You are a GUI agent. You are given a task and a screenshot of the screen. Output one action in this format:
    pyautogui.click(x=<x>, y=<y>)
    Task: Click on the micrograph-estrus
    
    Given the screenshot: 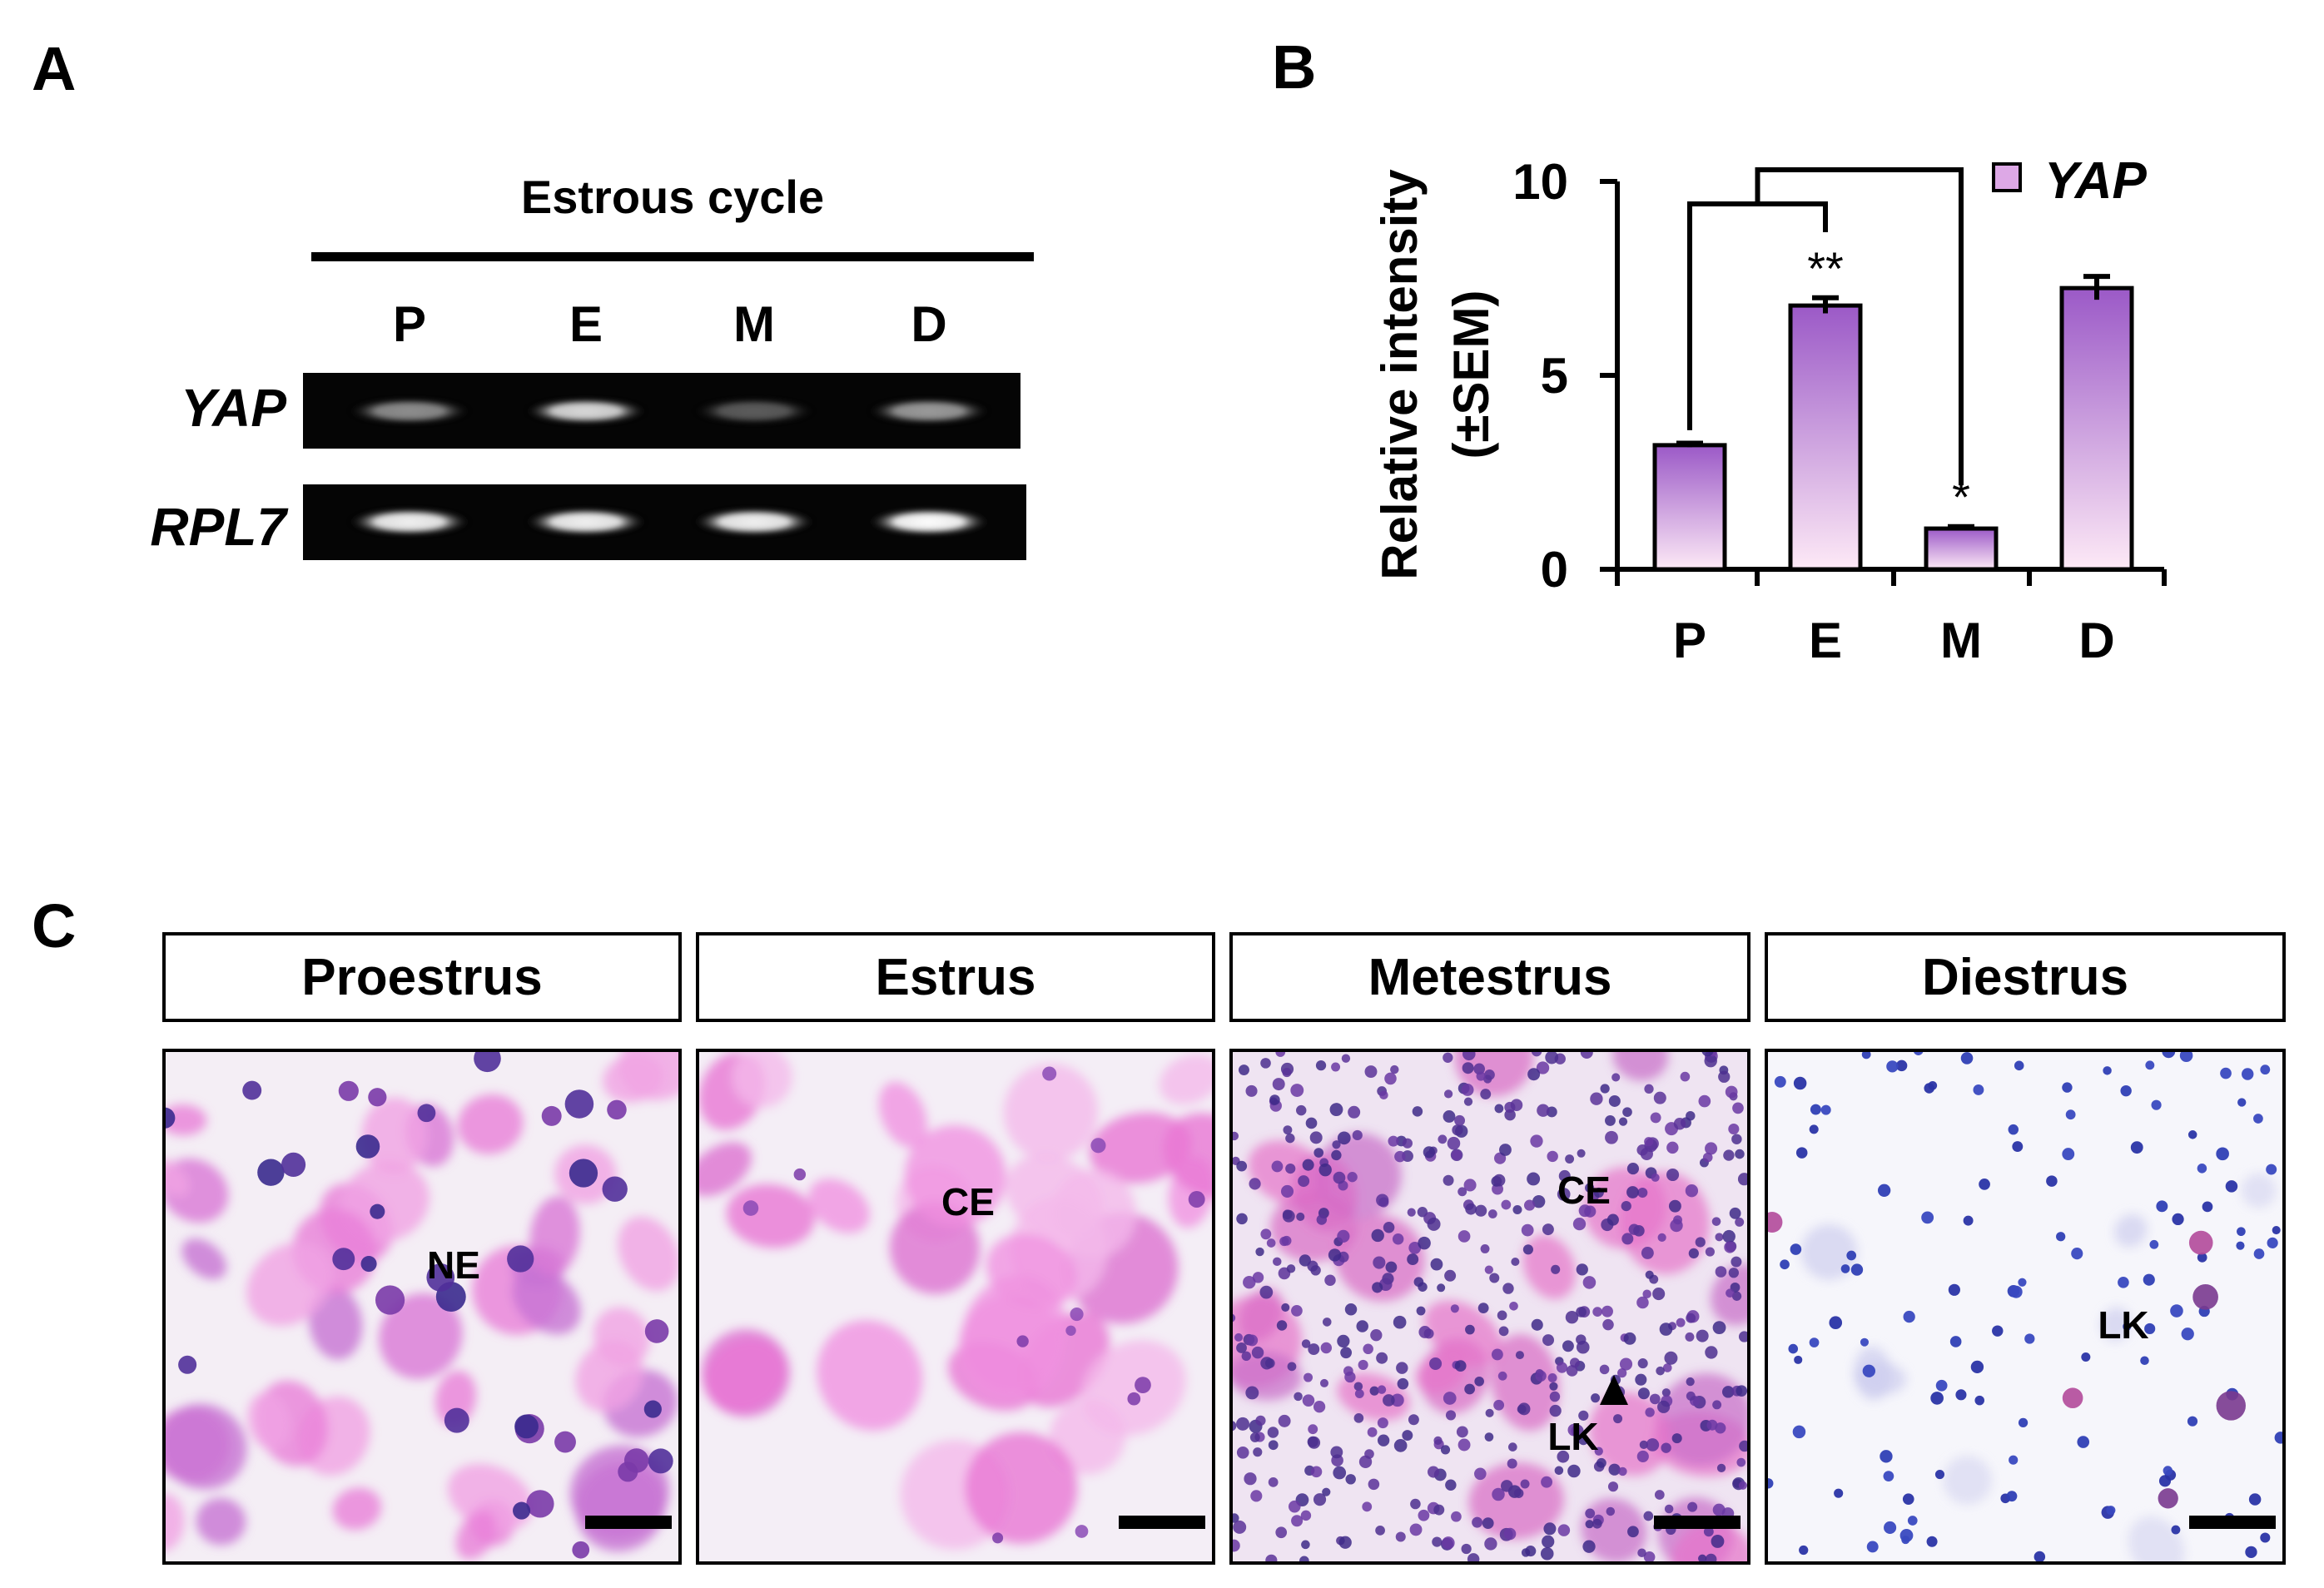 What is the action you would take?
    pyautogui.click(x=956, y=1306)
    